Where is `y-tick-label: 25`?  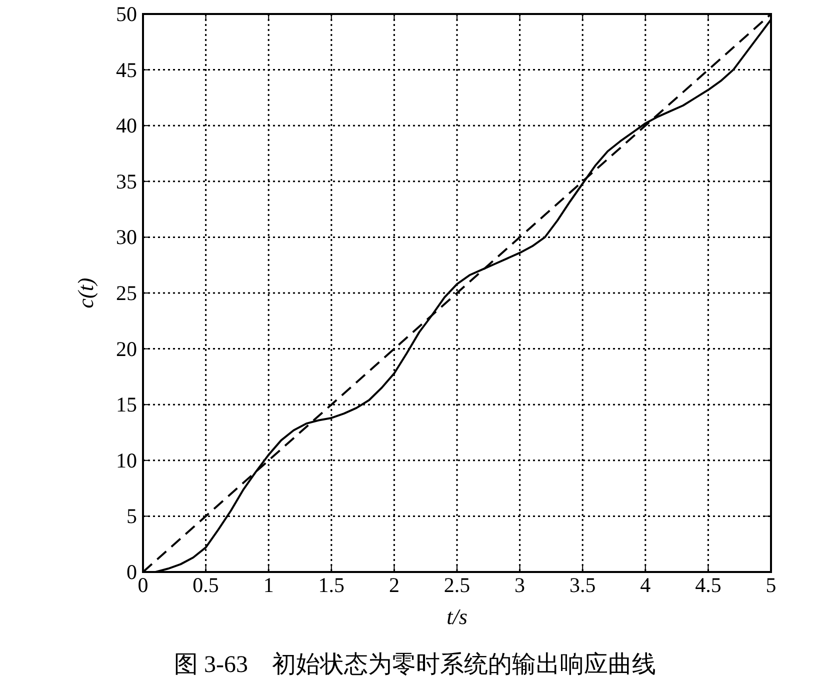 y-tick-label: 25 is located at coordinates (126, 293).